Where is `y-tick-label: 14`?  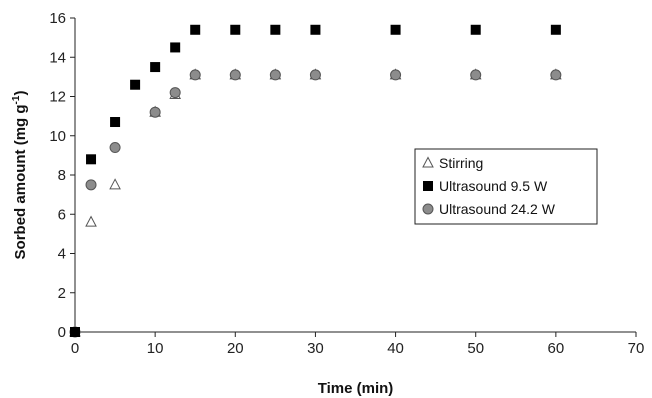
y-tick-label: 14 is located at coordinates (57, 57).